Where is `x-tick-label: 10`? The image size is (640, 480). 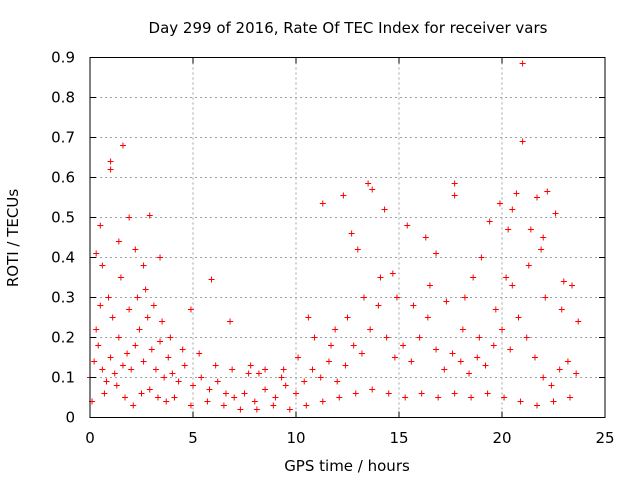
x-tick-label: 10 is located at coordinates (295, 438).